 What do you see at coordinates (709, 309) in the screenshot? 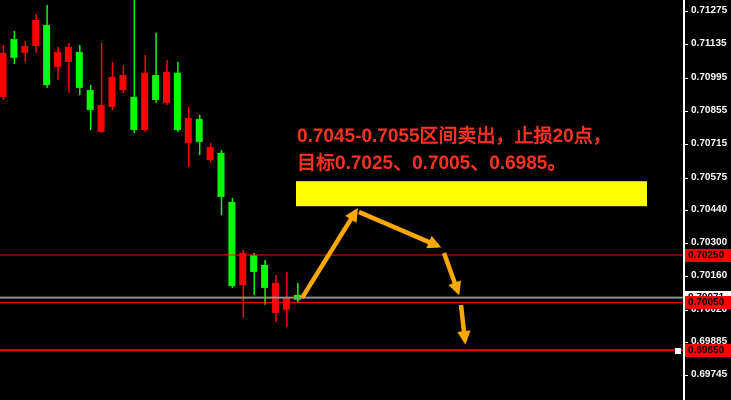
I see `axis-tick-label: 0.70020` at bounding box center [709, 309].